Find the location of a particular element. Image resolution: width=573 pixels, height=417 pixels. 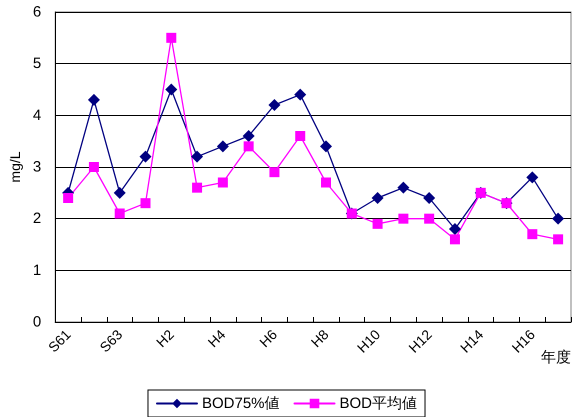

y-axis-title: mg/L is located at coordinates (15, 167).